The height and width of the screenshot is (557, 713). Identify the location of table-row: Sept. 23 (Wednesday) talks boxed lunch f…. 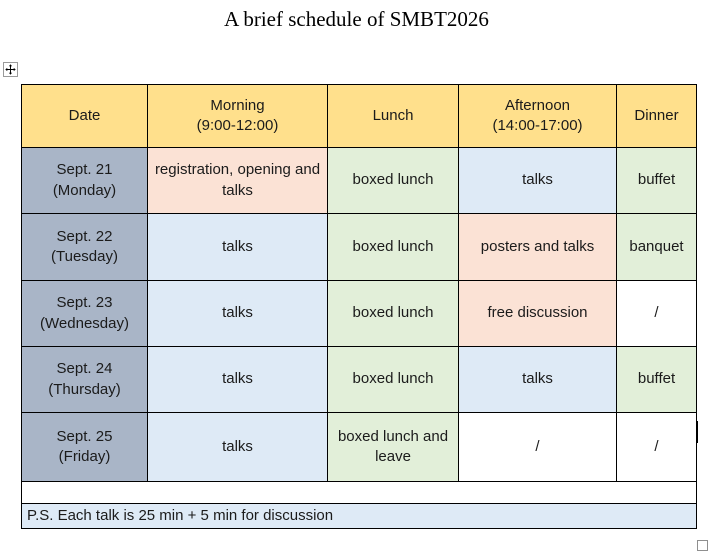
(359, 313).